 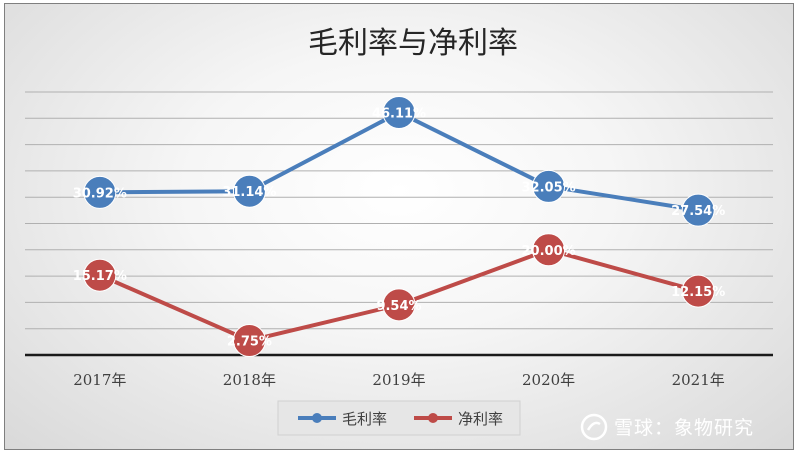 I want to click on data-label: 2.75%, so click(x=249, y=342).